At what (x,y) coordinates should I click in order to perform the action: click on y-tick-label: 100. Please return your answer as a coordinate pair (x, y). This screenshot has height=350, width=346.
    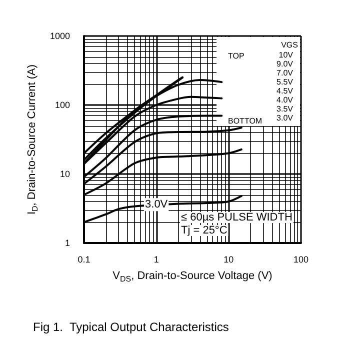
    Looking at the image, I should click on (62, 105).